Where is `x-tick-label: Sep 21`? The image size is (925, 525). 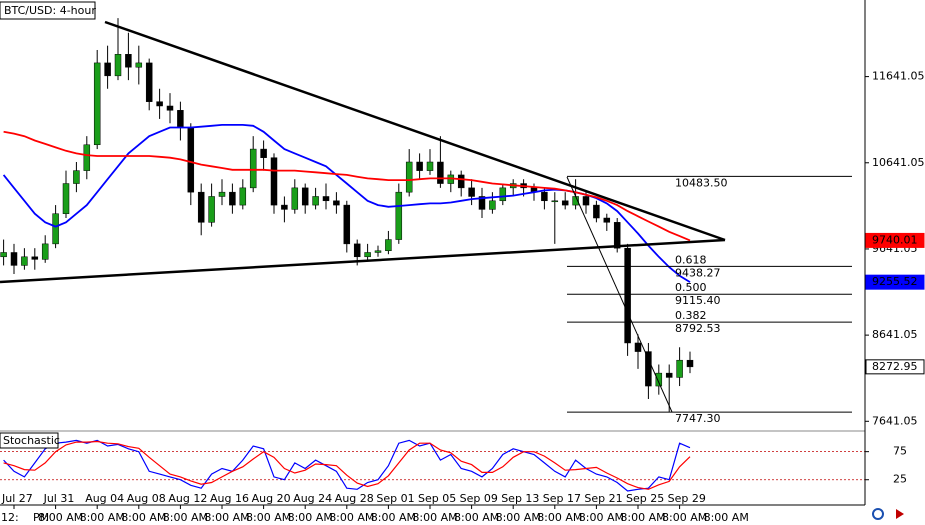 x-tick-label: Sep 21 is located at coordinates (603, 498).